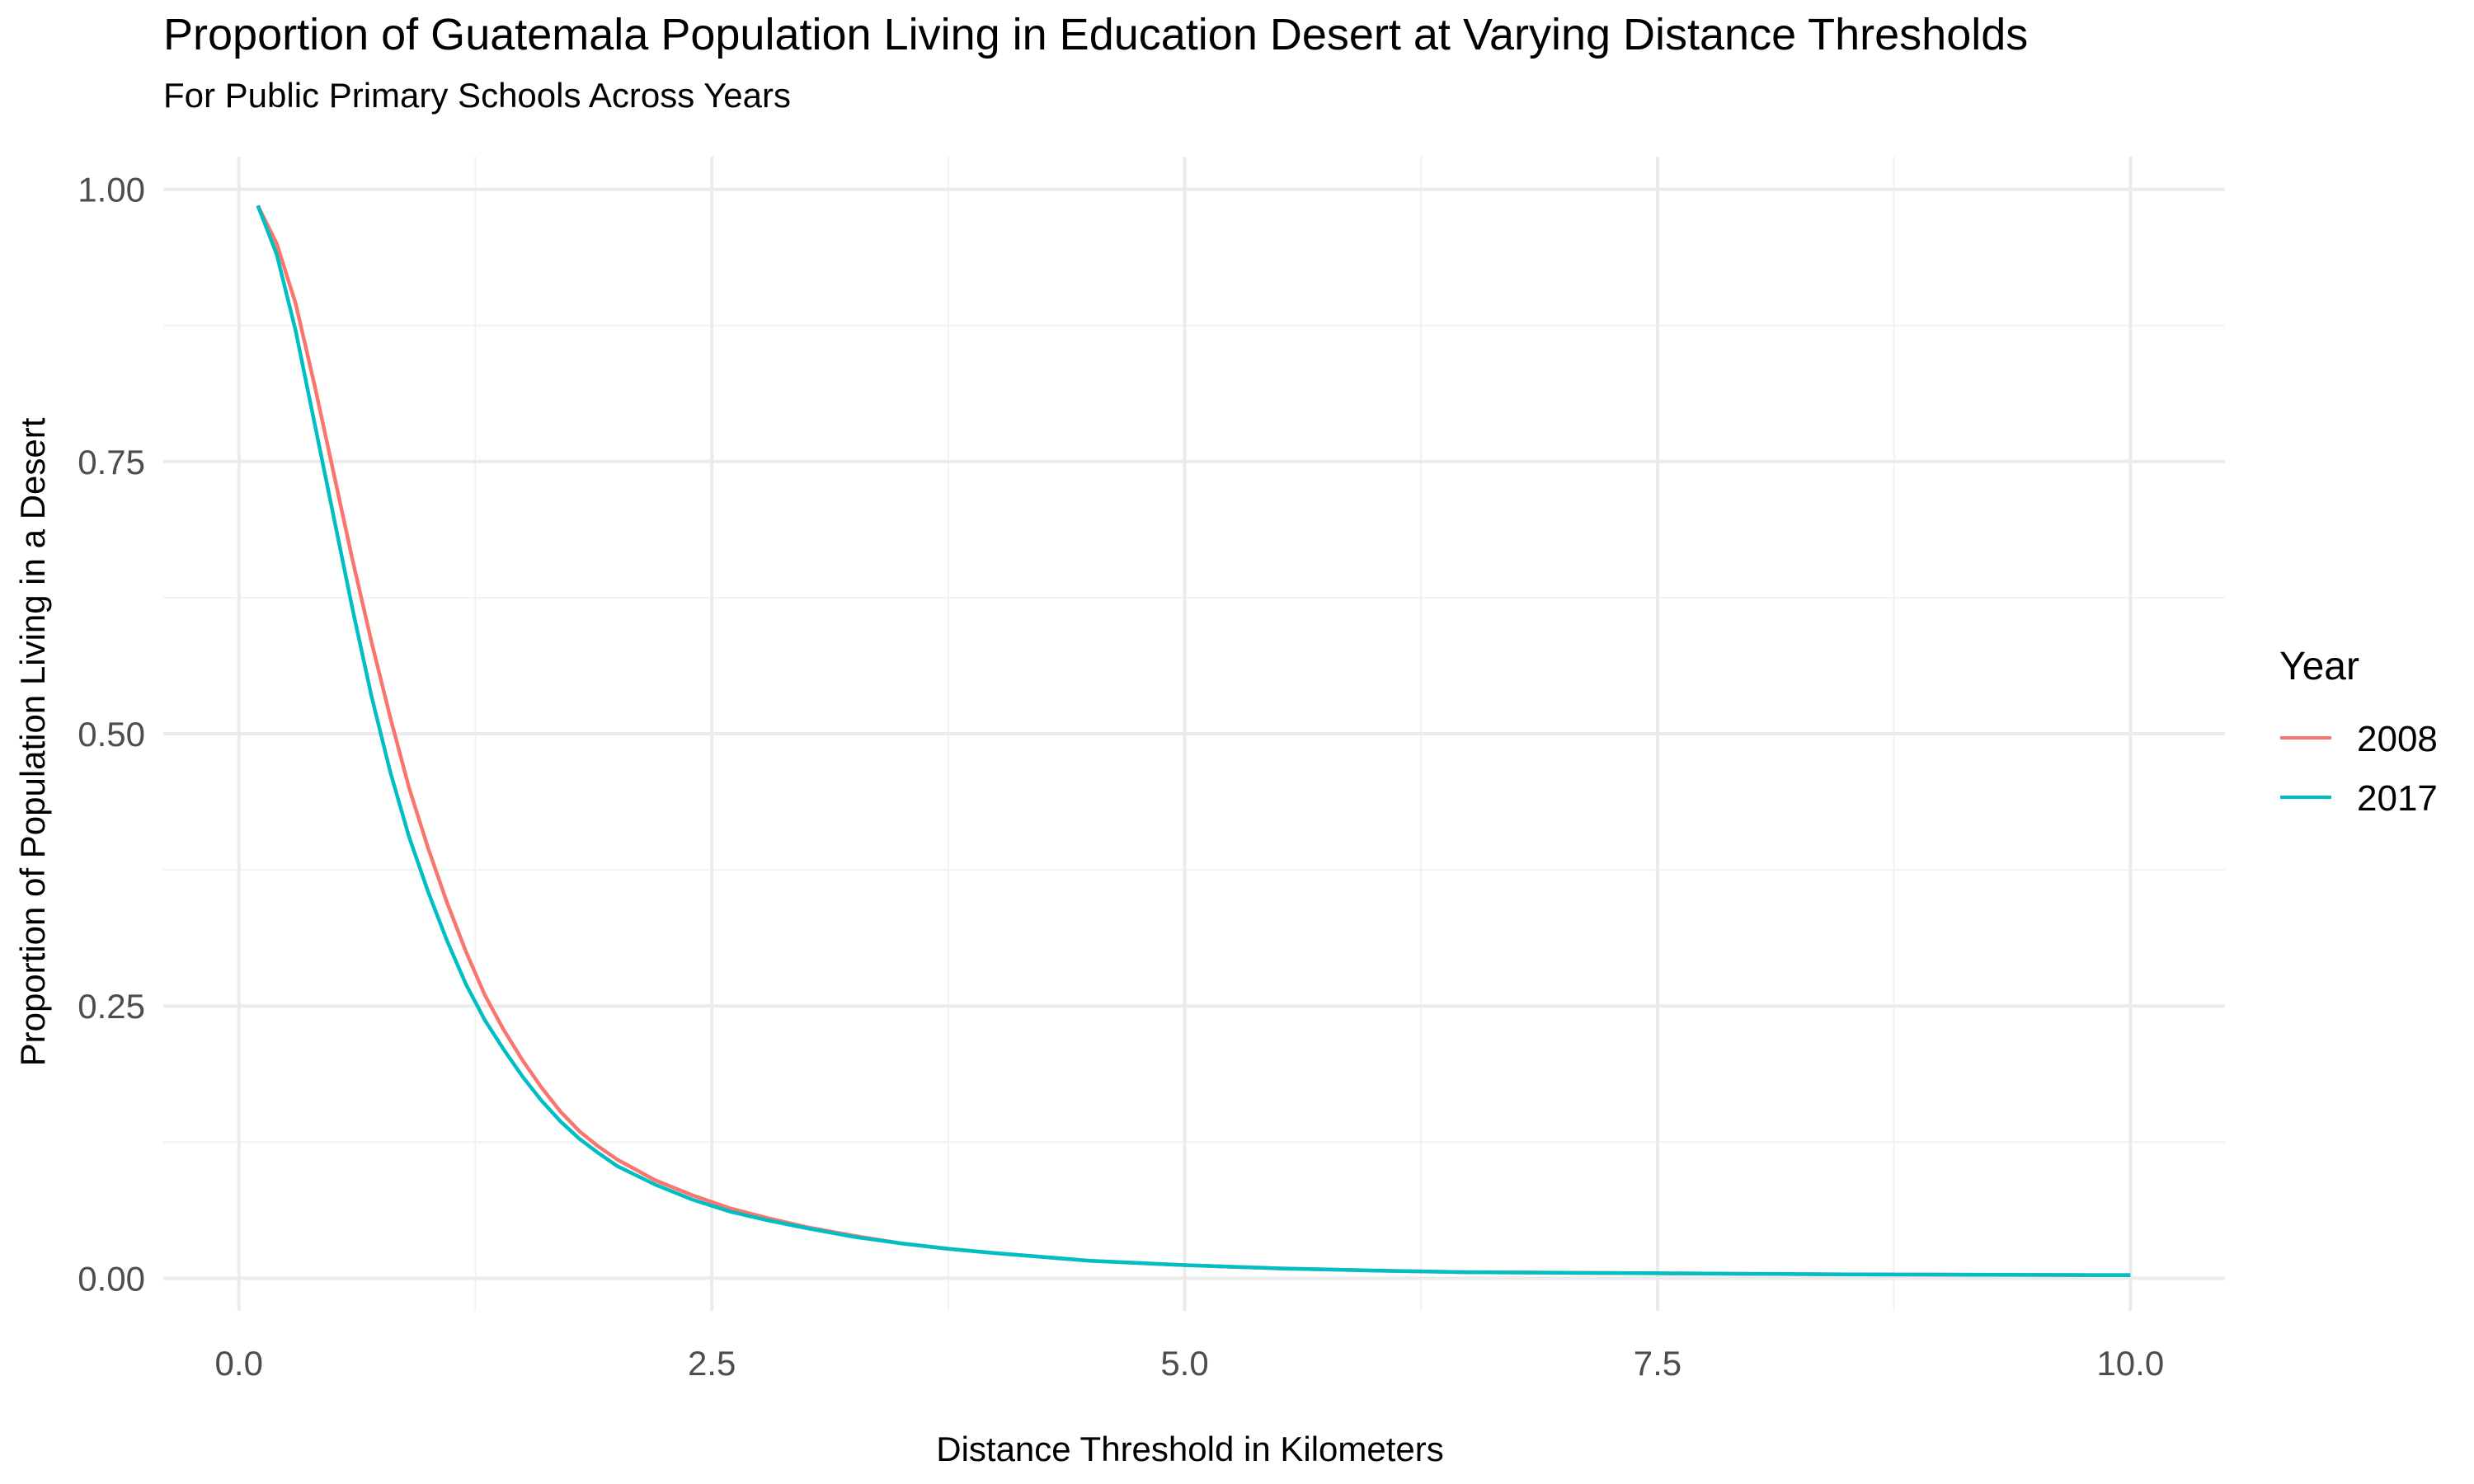  What do you see at coordinates (2397, 798) in the screenshot?
I see `legend-label-2017: 2017` at bounding box center [2397, 798].